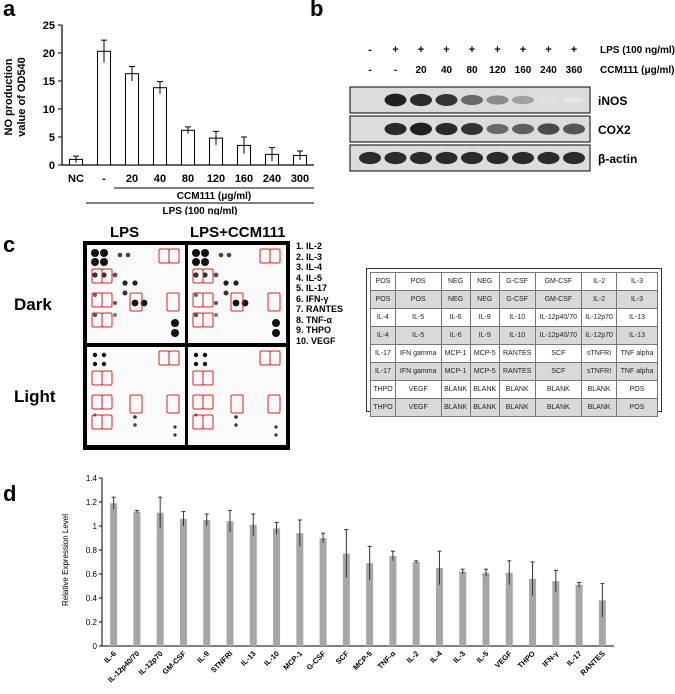  What do you see at coordinates (92, 502) in the screenshot?
I see `panel-d-ytick-label: 1.2` at bounding box center [92, 502].